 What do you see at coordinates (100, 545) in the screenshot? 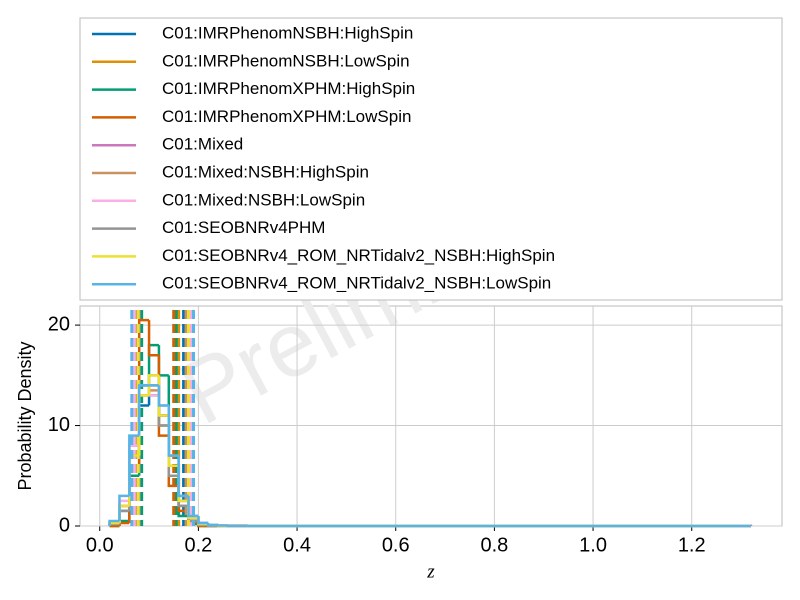
I see `x-tick-label: 0.0` at bounding box center [100, 545].